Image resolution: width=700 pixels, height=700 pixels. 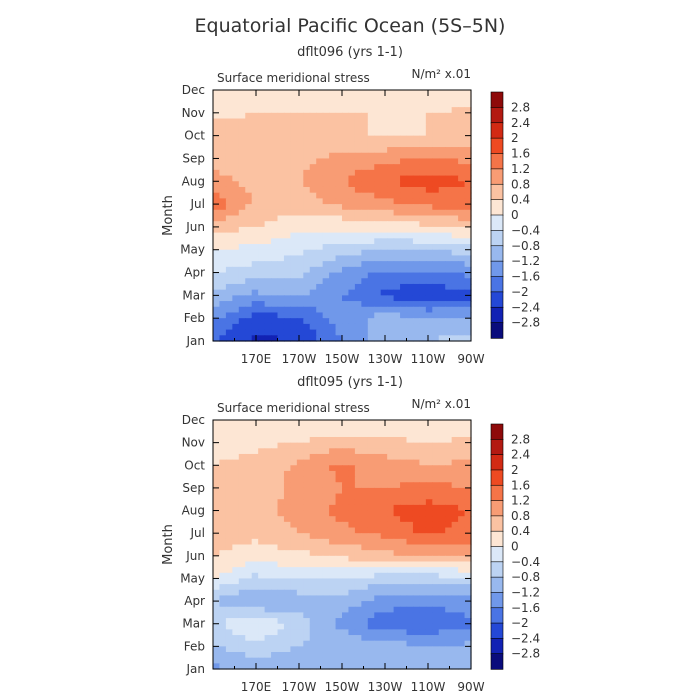 What do you see at coordinates (515, 547) in the screenshot?
I see `colorbar-label: 0` at bounding box center [515, 547].